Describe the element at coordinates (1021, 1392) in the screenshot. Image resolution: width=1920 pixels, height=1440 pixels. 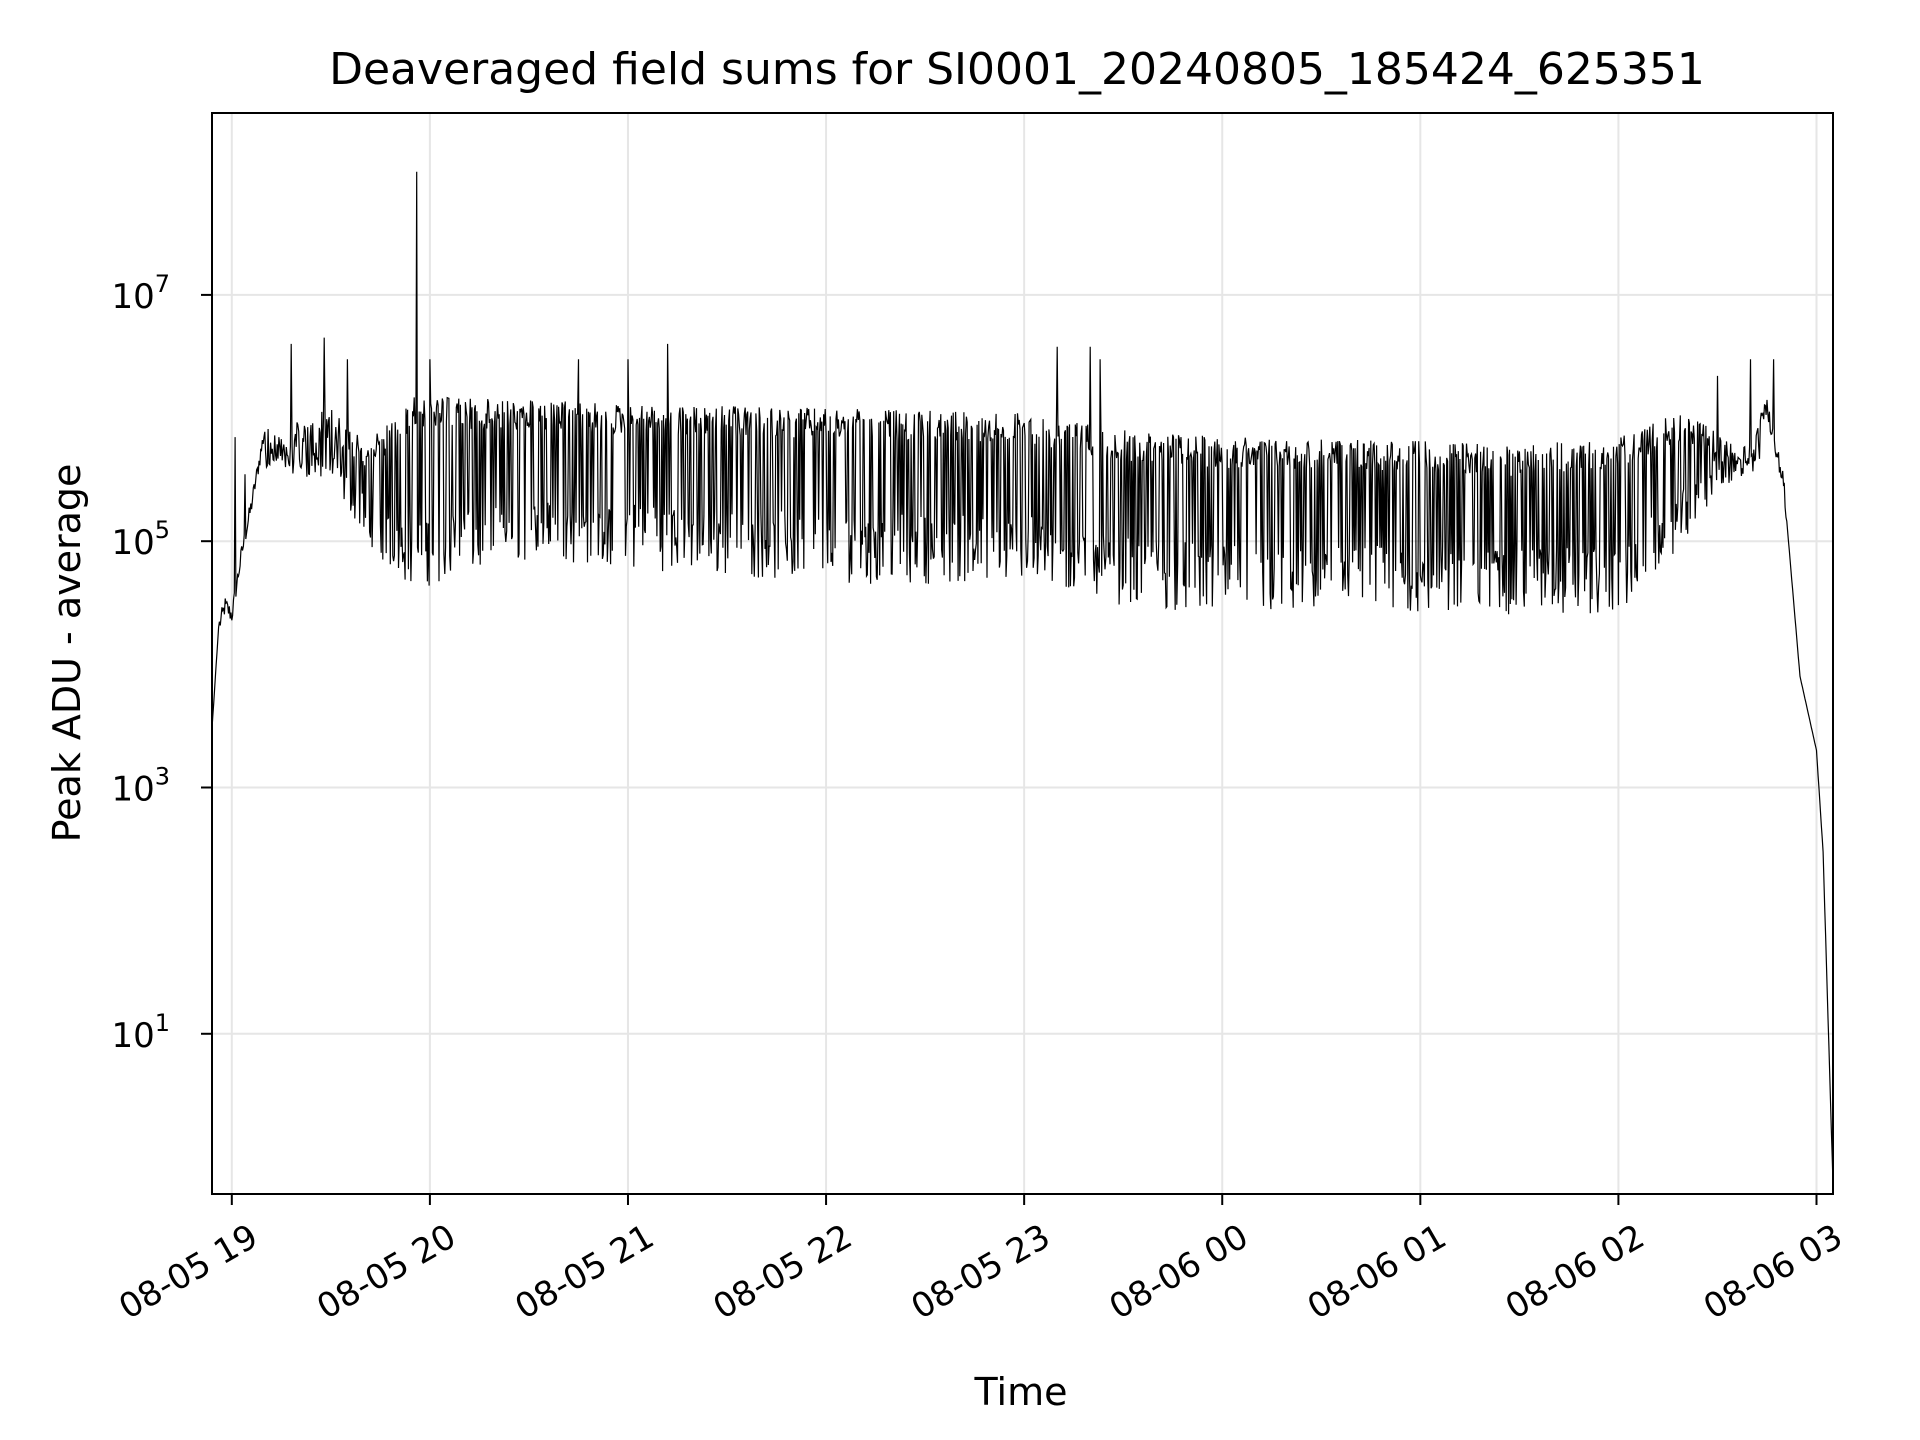
I see `x-axis-label: Time` at that location.